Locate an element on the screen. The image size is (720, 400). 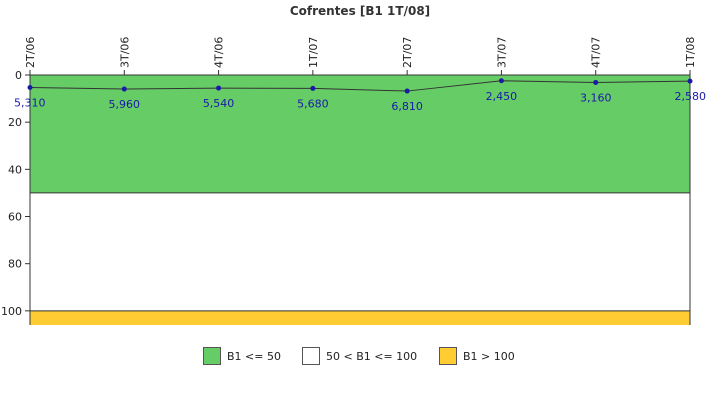
legend: B1 <= 50 50 < B1 <= 100 B1 > 100 is located at coordinates (360, 356).